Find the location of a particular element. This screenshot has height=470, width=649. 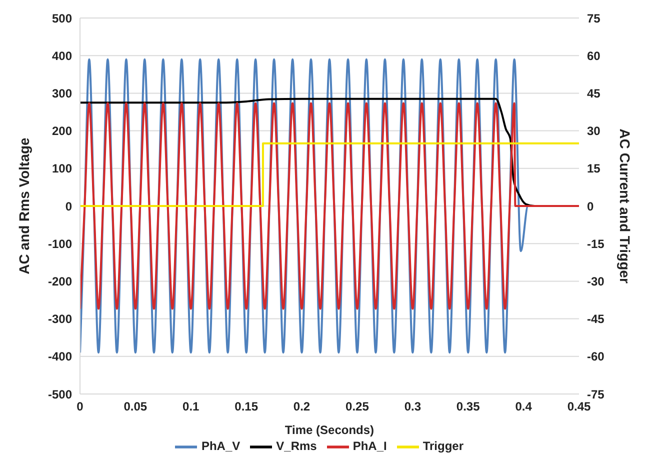

y-tick-label: 0 is located at coordinates (68, 206).